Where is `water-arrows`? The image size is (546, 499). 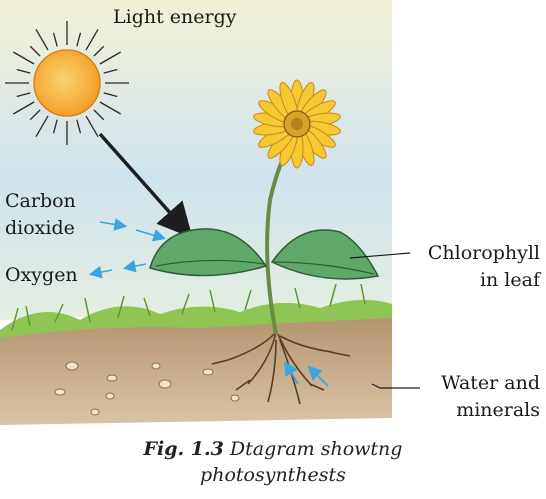
water-arrows is located at coordinates (306, 373).